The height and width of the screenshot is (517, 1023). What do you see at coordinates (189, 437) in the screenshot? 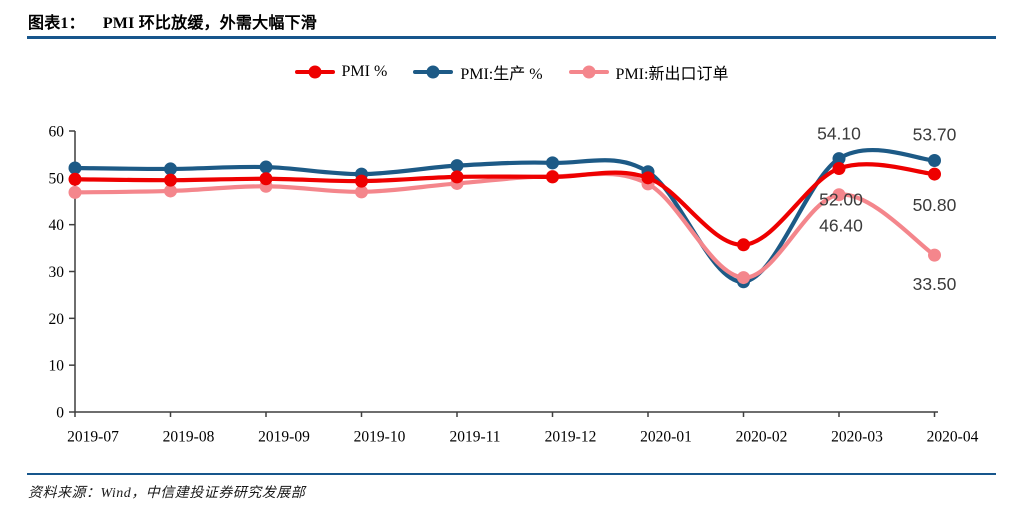
I see `x-tick-label: 2019-08` at bounding box center [189, 437].